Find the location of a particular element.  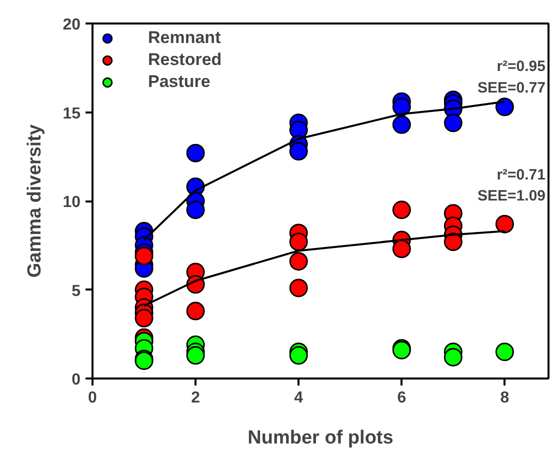

annotation: r²=0.71 SEE=1.09 is located at coordinates (512, 185).